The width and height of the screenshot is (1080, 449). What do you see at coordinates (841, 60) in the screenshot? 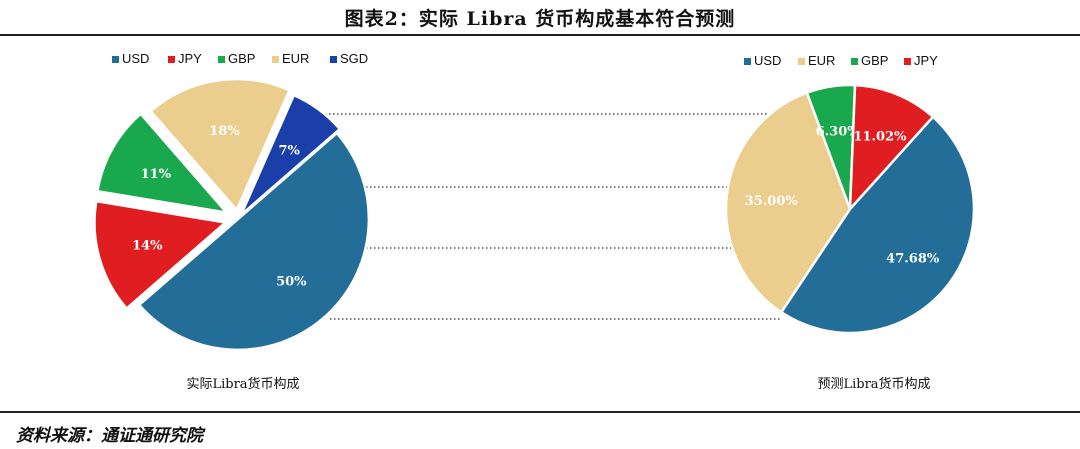
I see `forecast-legend: USD EUR GBP JPY` at bounding box center [841, 60].